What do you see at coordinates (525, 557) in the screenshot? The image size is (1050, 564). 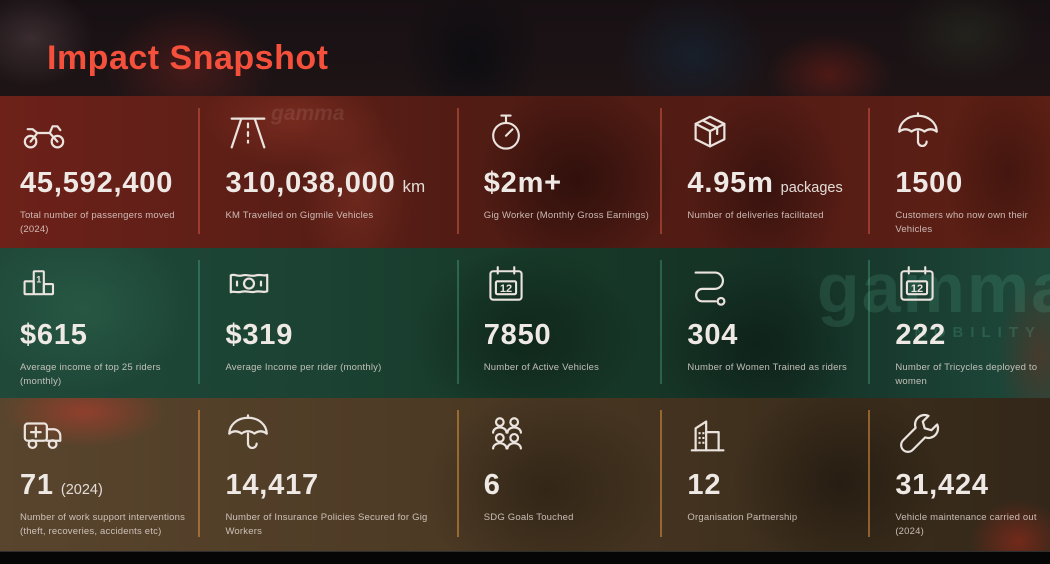 I see `bottom-black-bar` at bounding box center [525, 557].